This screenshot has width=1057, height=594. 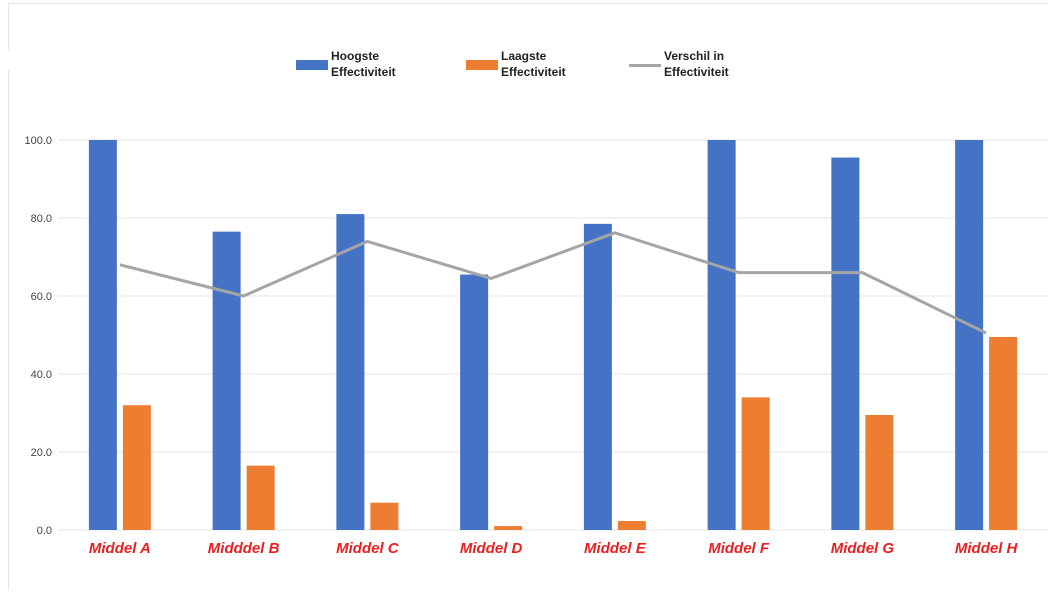 I want to click on legend-swatch-hoogste, so click(x=312, y=65).